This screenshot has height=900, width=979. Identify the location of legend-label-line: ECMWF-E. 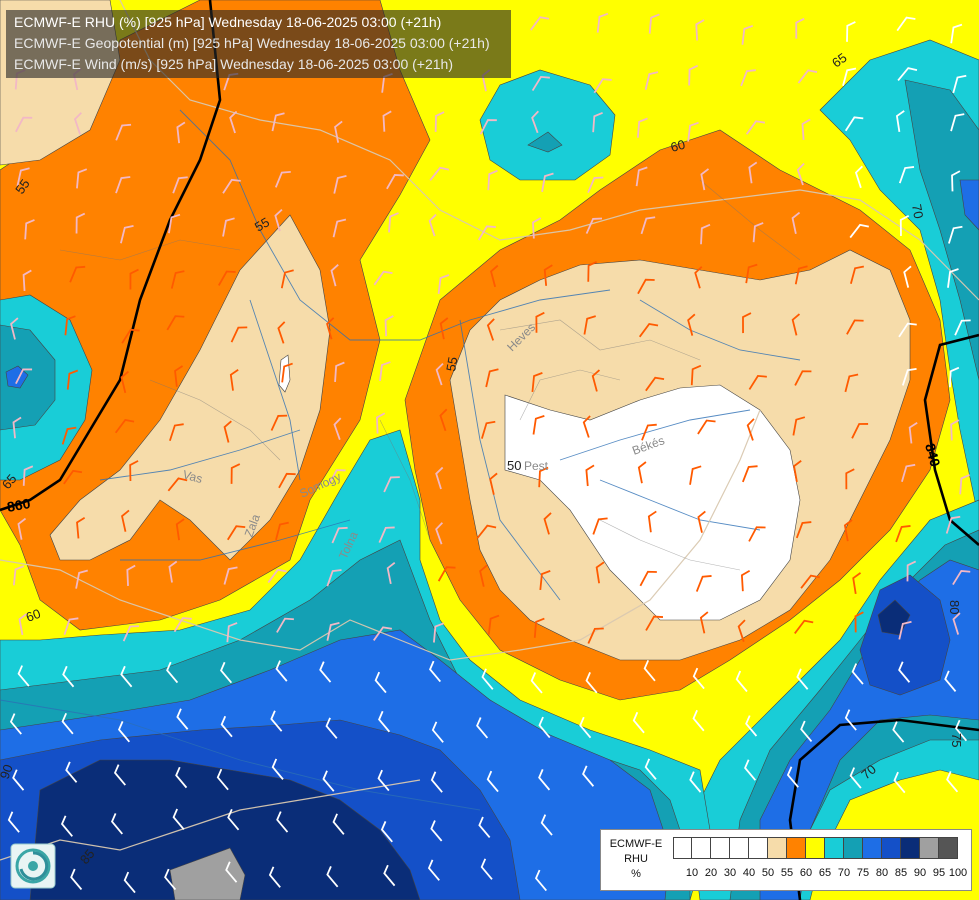
(636, 844).